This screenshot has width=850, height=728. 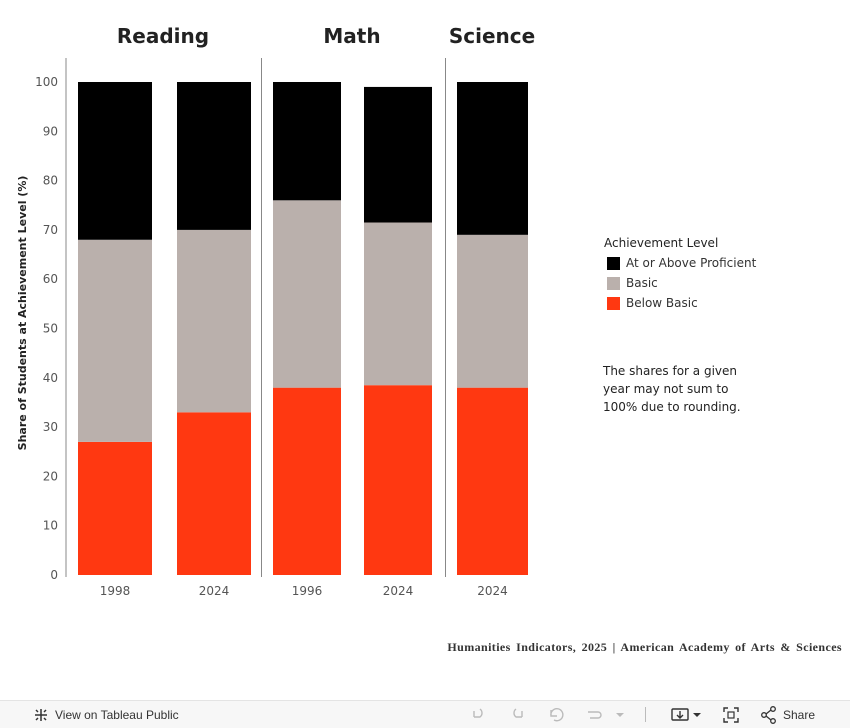 I want to click on tableau-toolbar: View on Tableau Public, so click(x=425, y=714).